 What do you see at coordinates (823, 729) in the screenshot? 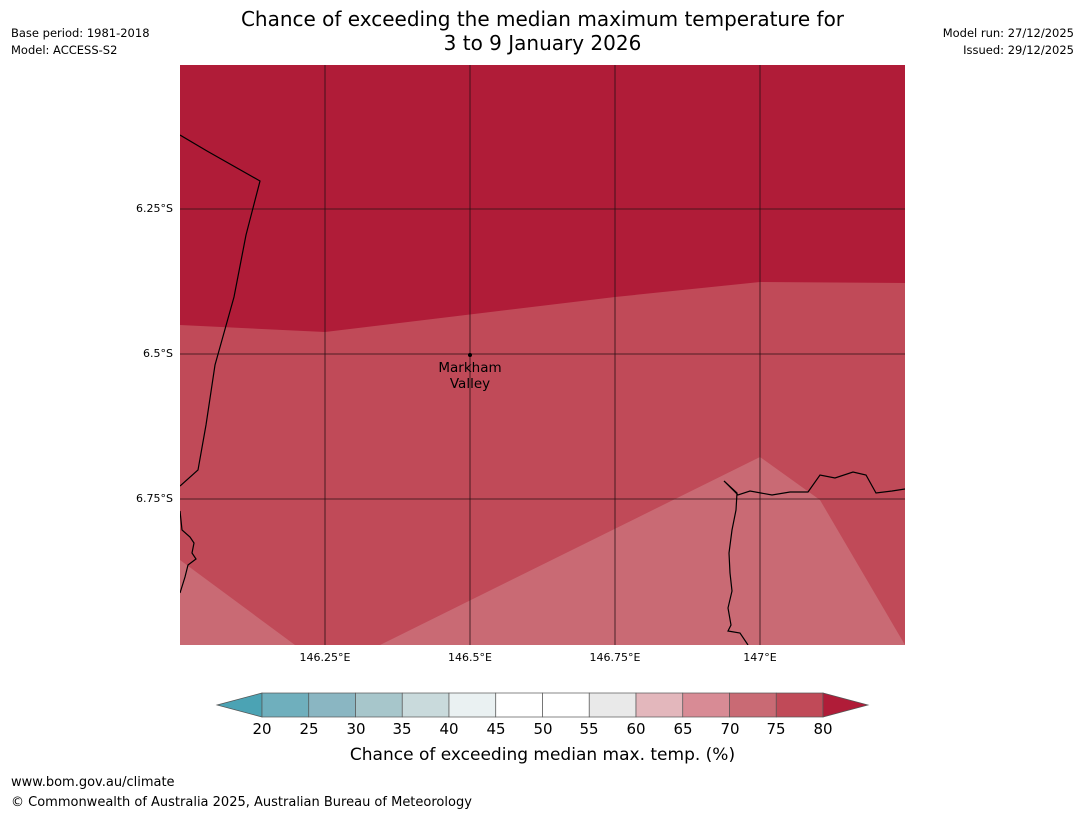
I see `colorbar-tick-80: 80` at bounding box center [823, 729].